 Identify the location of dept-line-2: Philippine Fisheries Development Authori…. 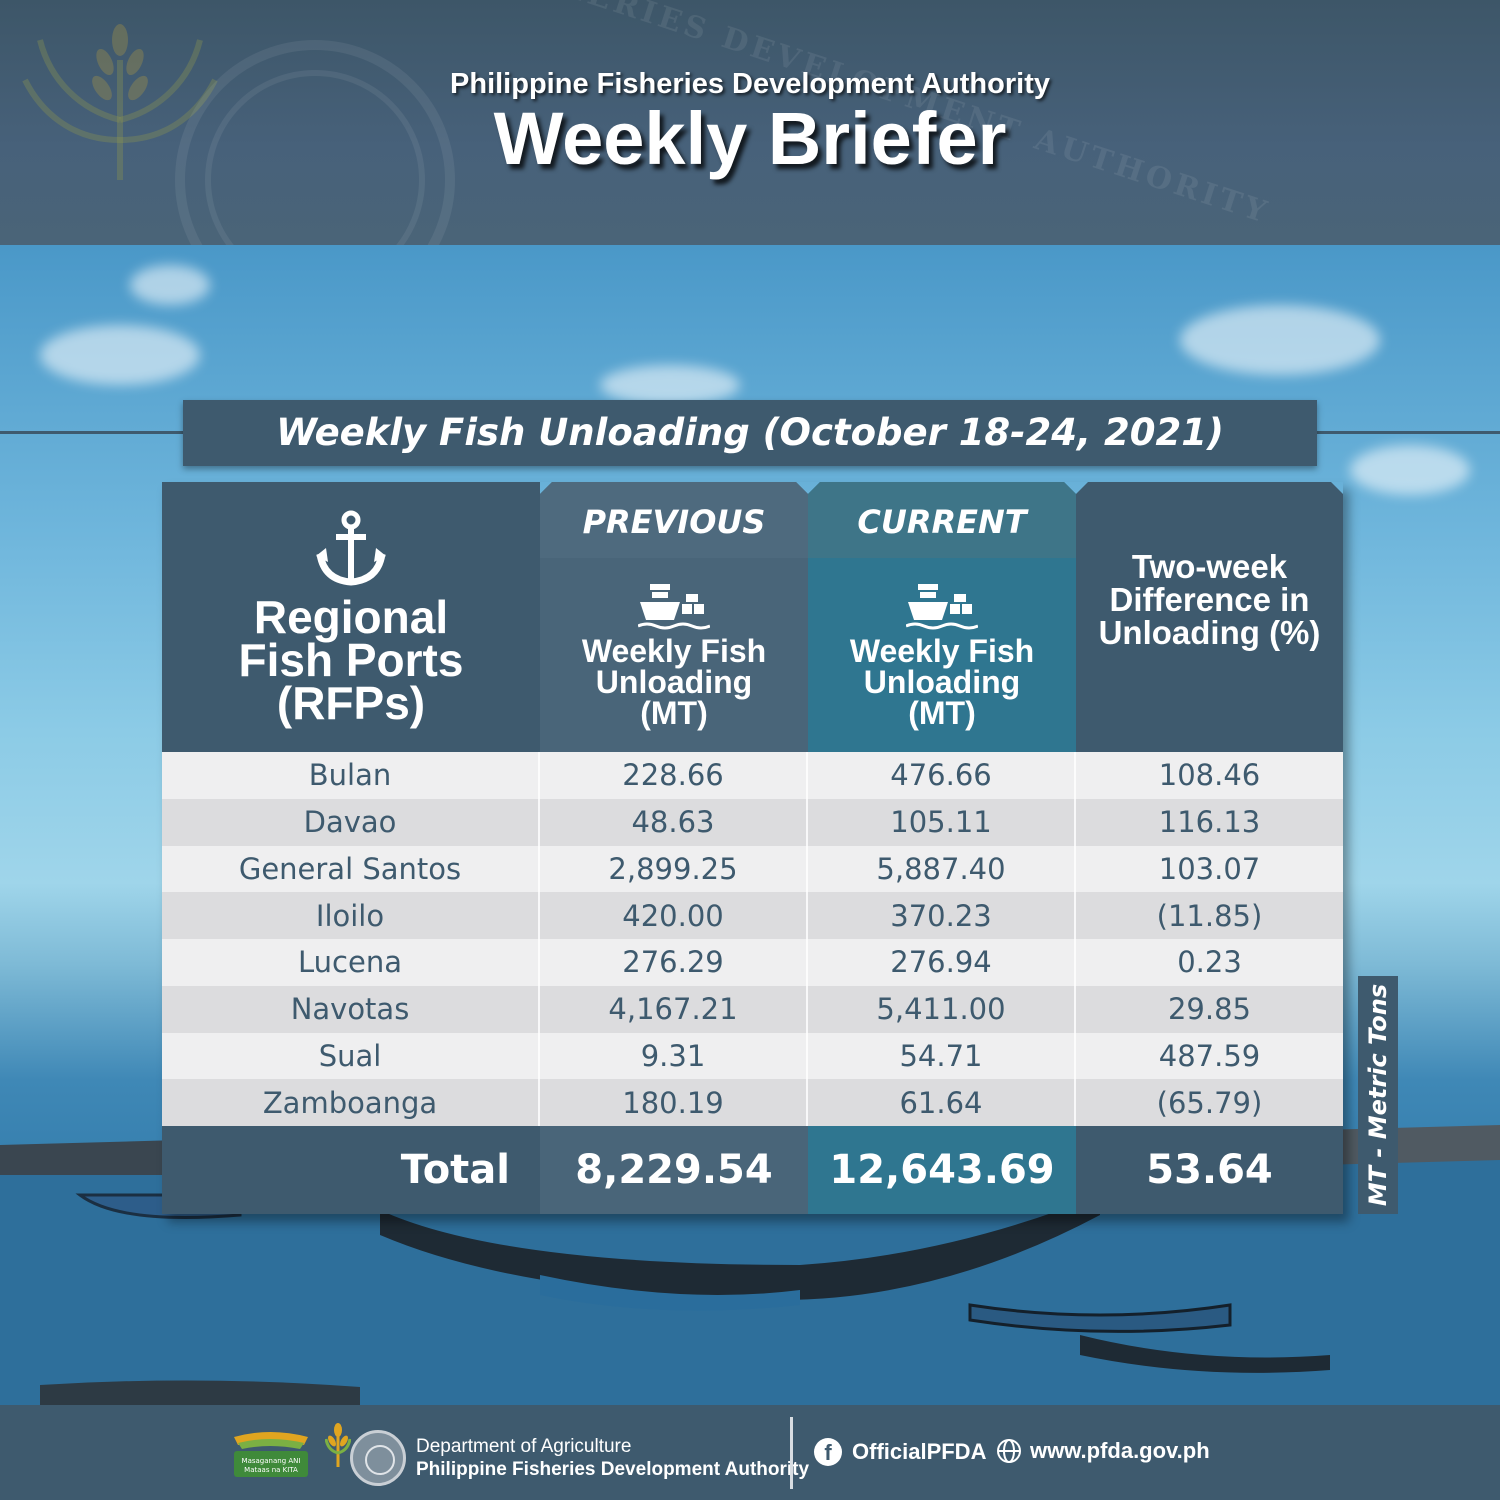
(613, 1469).